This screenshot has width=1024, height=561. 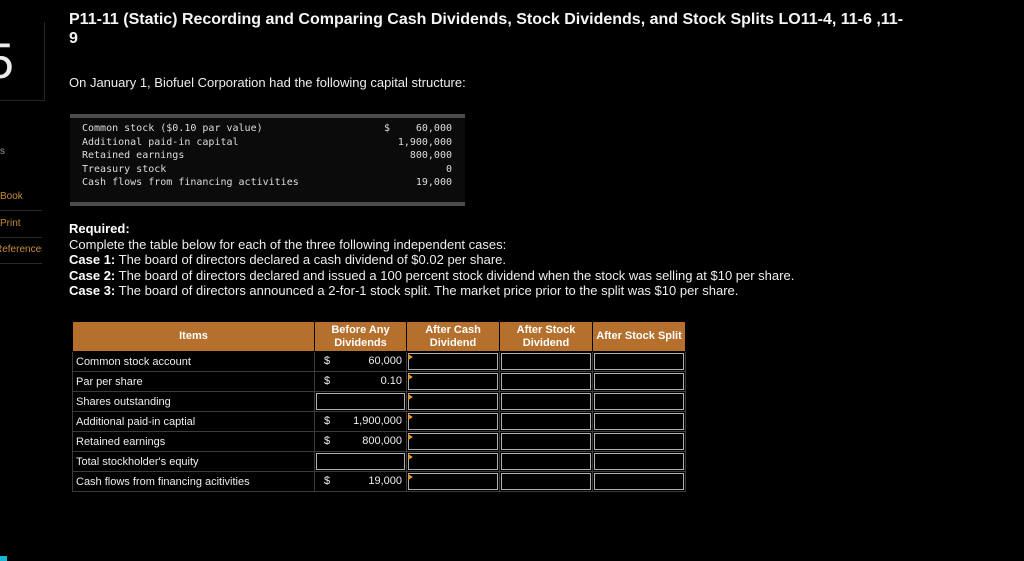 I want to click on capital-row: Common stock ($0.10 par value) $ 60,000, so click(x=273, y=129).